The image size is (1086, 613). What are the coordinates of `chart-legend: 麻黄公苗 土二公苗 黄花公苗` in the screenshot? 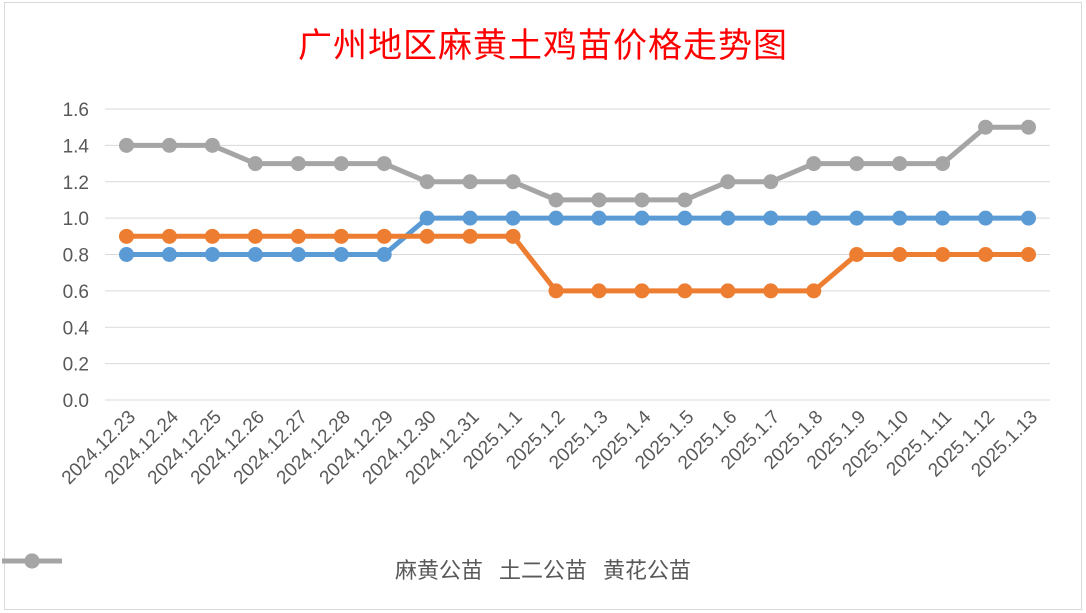 It's located at (543, 569).